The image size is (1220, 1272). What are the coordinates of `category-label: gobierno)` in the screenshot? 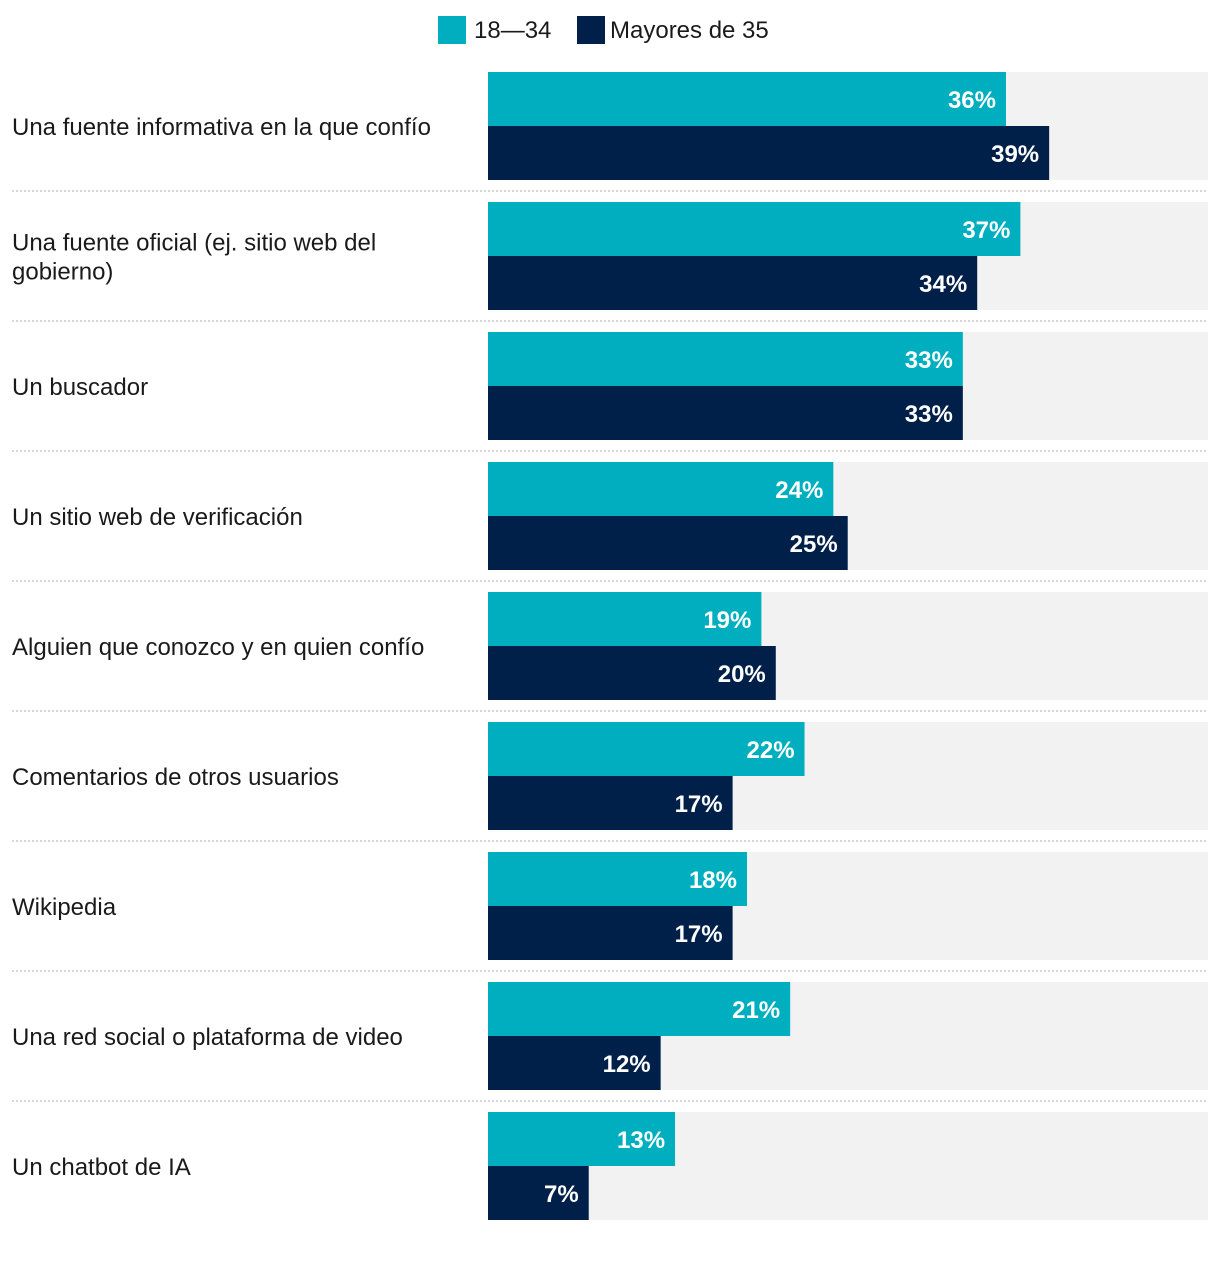 It's located at (62, 272).